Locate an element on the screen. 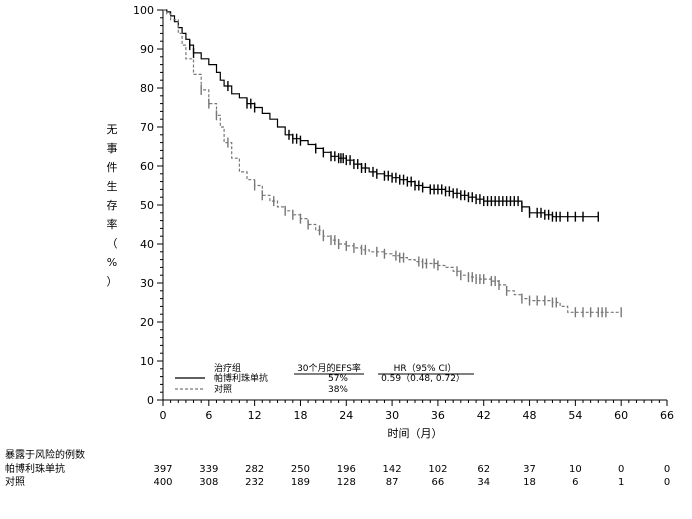  x-tick-label: 0 is located at coordinates (163, 415).